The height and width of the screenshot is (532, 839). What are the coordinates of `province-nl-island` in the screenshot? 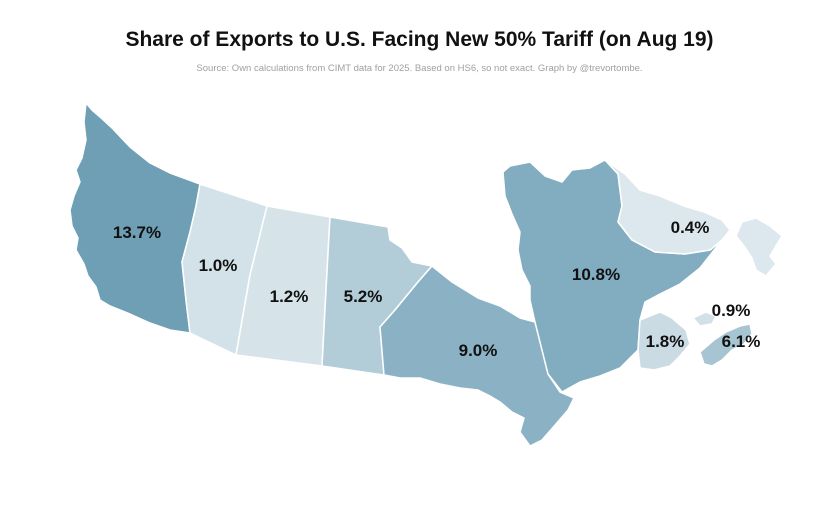 It's located at (759, 247).